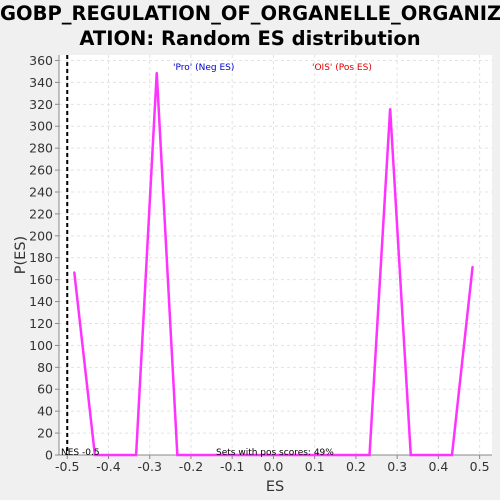  What do you see at coordinates (480, 466) in the screenshot?
I see `x-tick-label: 0.5` at bounding box center [480, 466].